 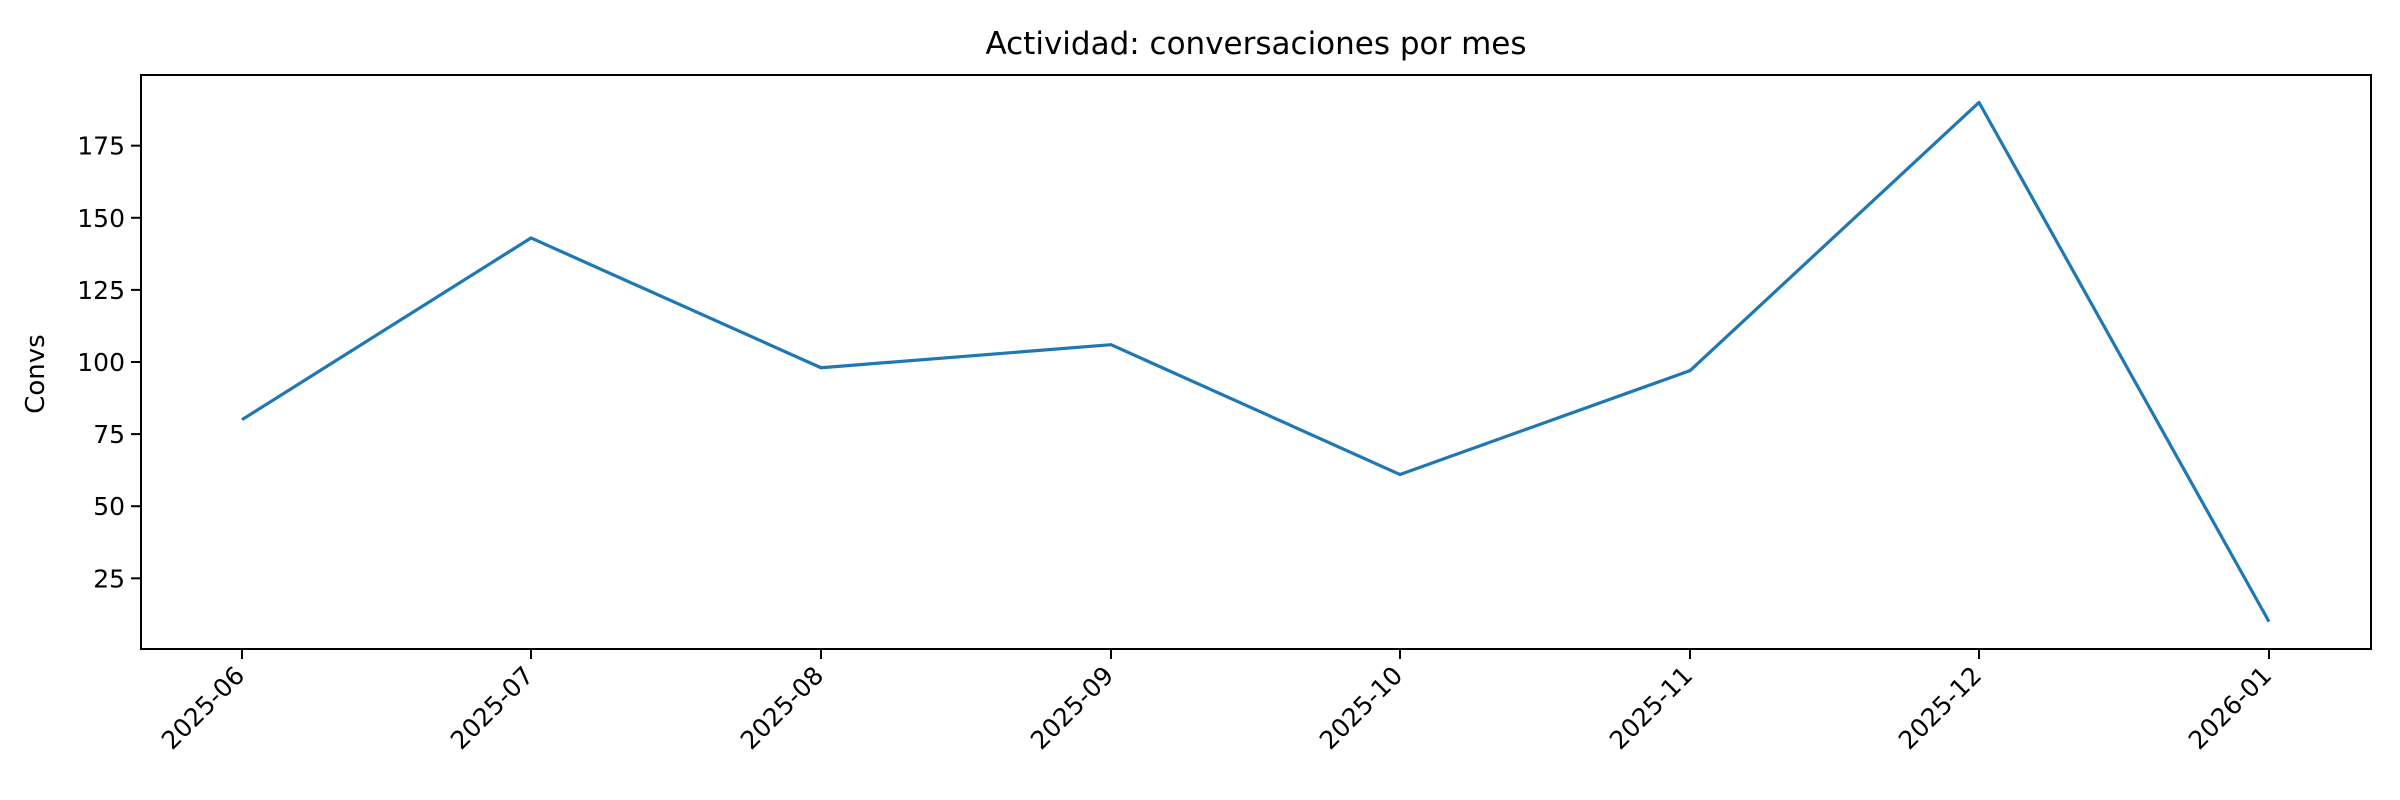 I want to click on y-axis: 25 50 75 100 125 150 175, so click(x=109, y=362).